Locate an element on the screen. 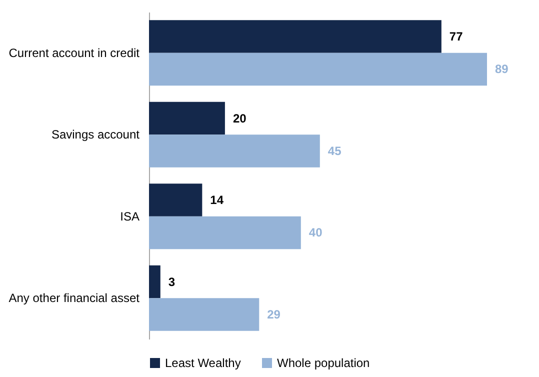 The width and height of the screenshot is (539, 377). data-label: 29 is located at coordinates (274, 314).